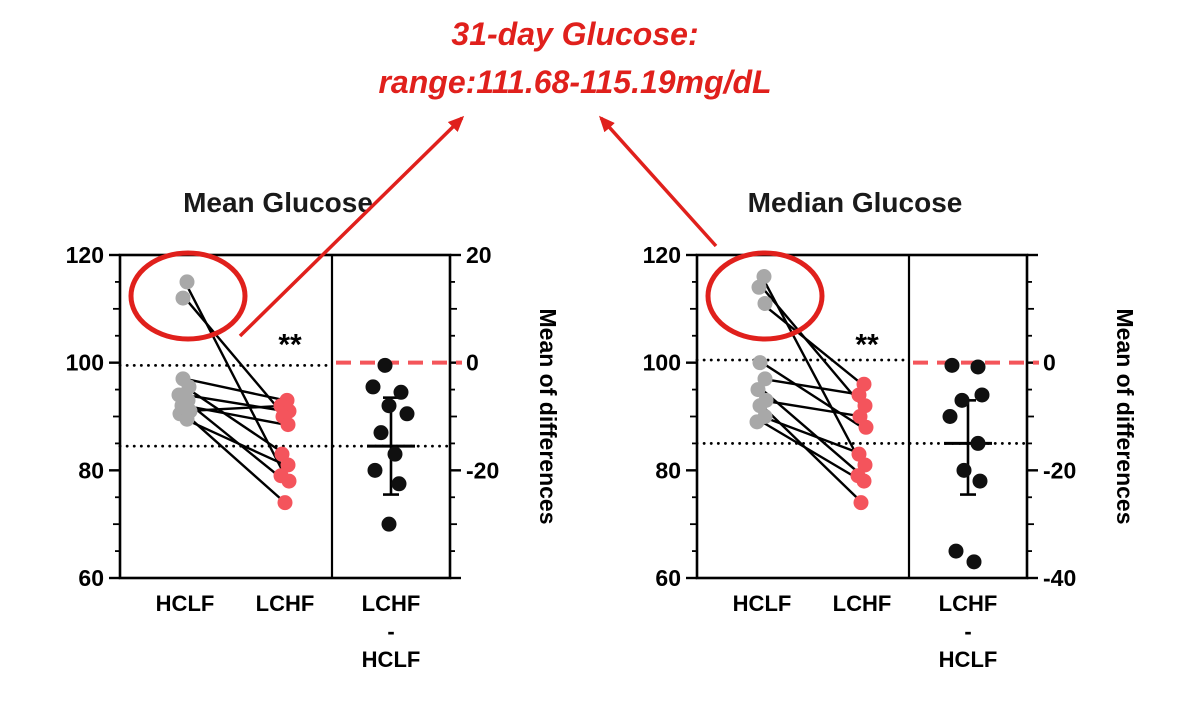 The image size is (1200, 710). I want to click on annotation-callout: 31-day Glucose: range:111.68-115.19mg/dL, so click(575, 58).